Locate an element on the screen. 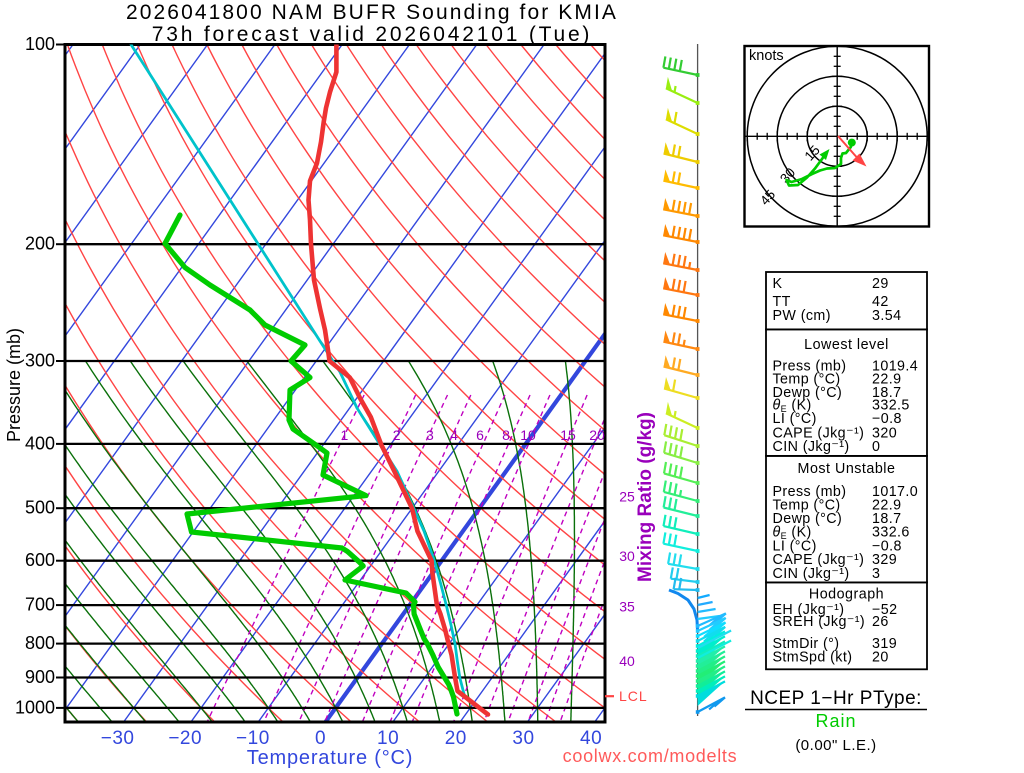 This screenshot has width=1024, height=773. svg-text: TT is located at coordinates (782, 302).